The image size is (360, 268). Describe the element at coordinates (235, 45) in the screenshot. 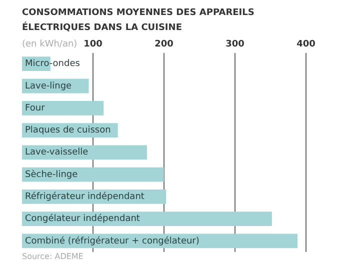

I see `x-tick-label: 300` at that location.